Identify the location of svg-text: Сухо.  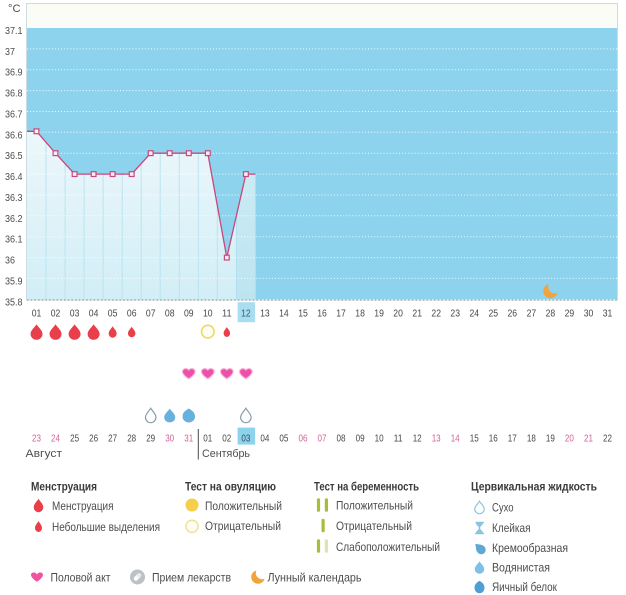
(503, 508).